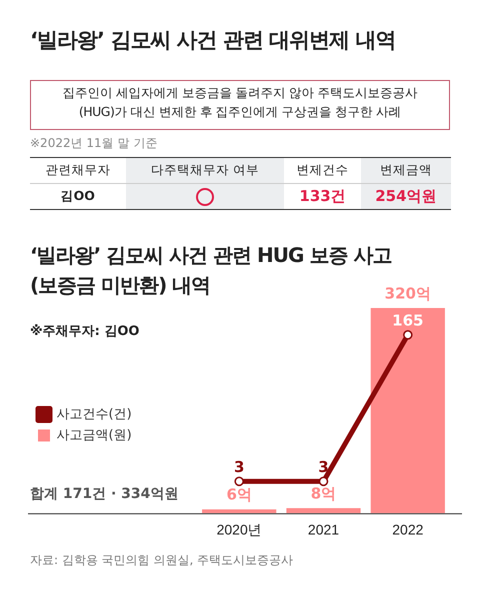 The image size is (480, 591). What do you see at coordinates (78, 171) in the screenshot?
I see `text: 관련채무자` at bounding box center [78, 171].